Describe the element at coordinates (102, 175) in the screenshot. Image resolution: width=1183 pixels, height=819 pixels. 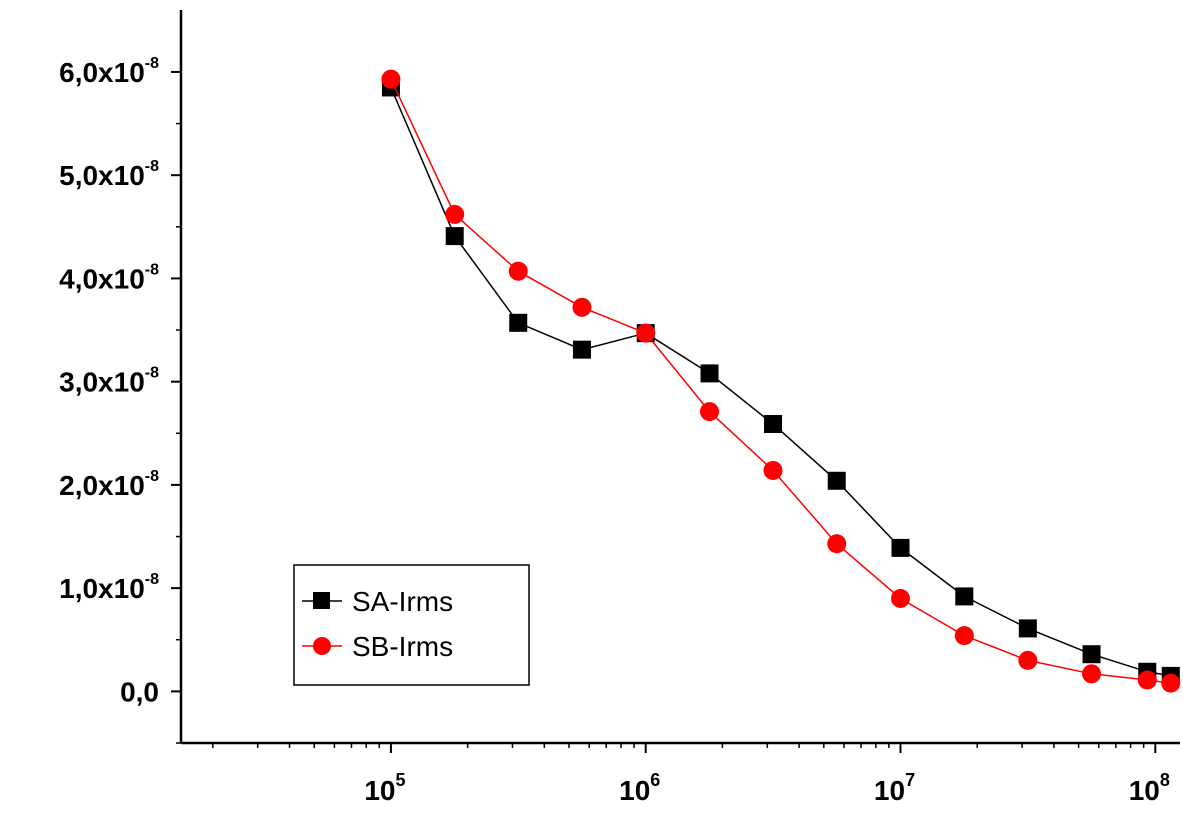
I see `y-tick-mantissa: 5,0x10` at that location.